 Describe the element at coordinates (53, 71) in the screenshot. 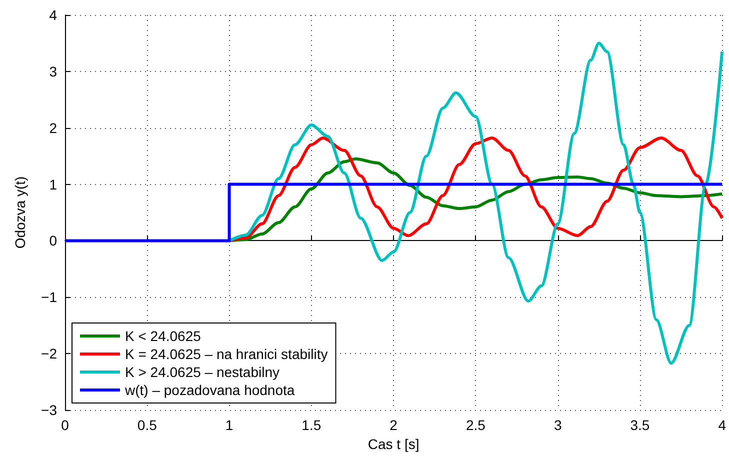

I see `y-tick-label: 3` at that location.